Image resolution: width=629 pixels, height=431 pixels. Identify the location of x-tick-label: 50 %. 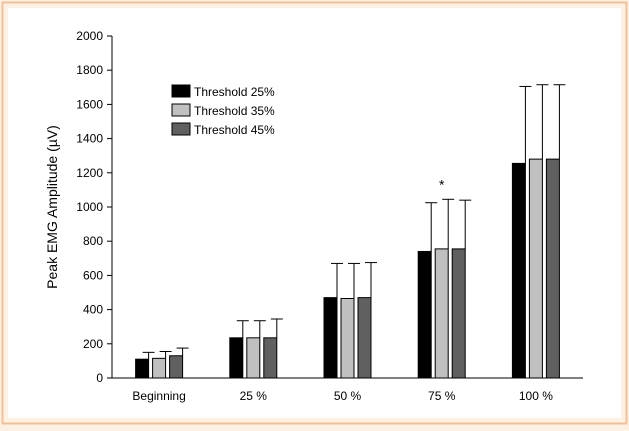
(348, 396).